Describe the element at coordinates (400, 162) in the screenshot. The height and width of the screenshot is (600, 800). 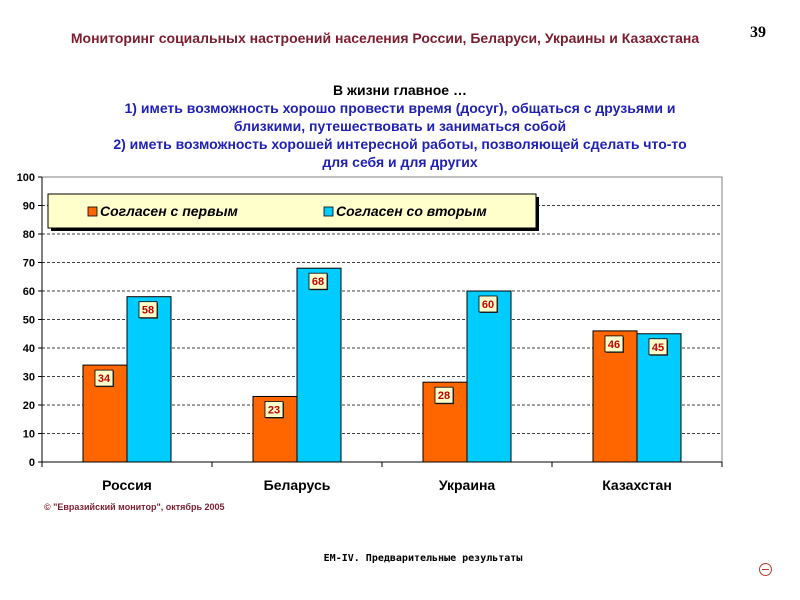
I see `chart-title-line-5: для себя и для других` at that location.